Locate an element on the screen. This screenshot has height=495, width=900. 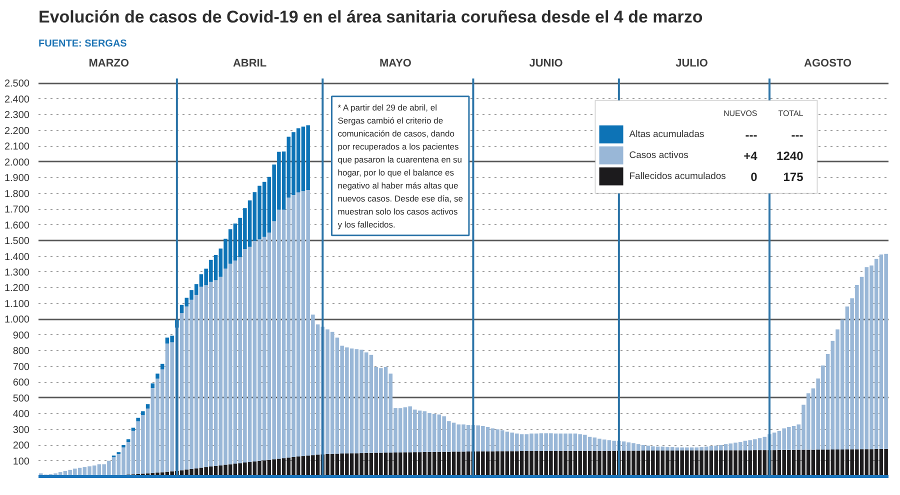
y-tick-label: 1.000 is located at coordinates (17, 320).